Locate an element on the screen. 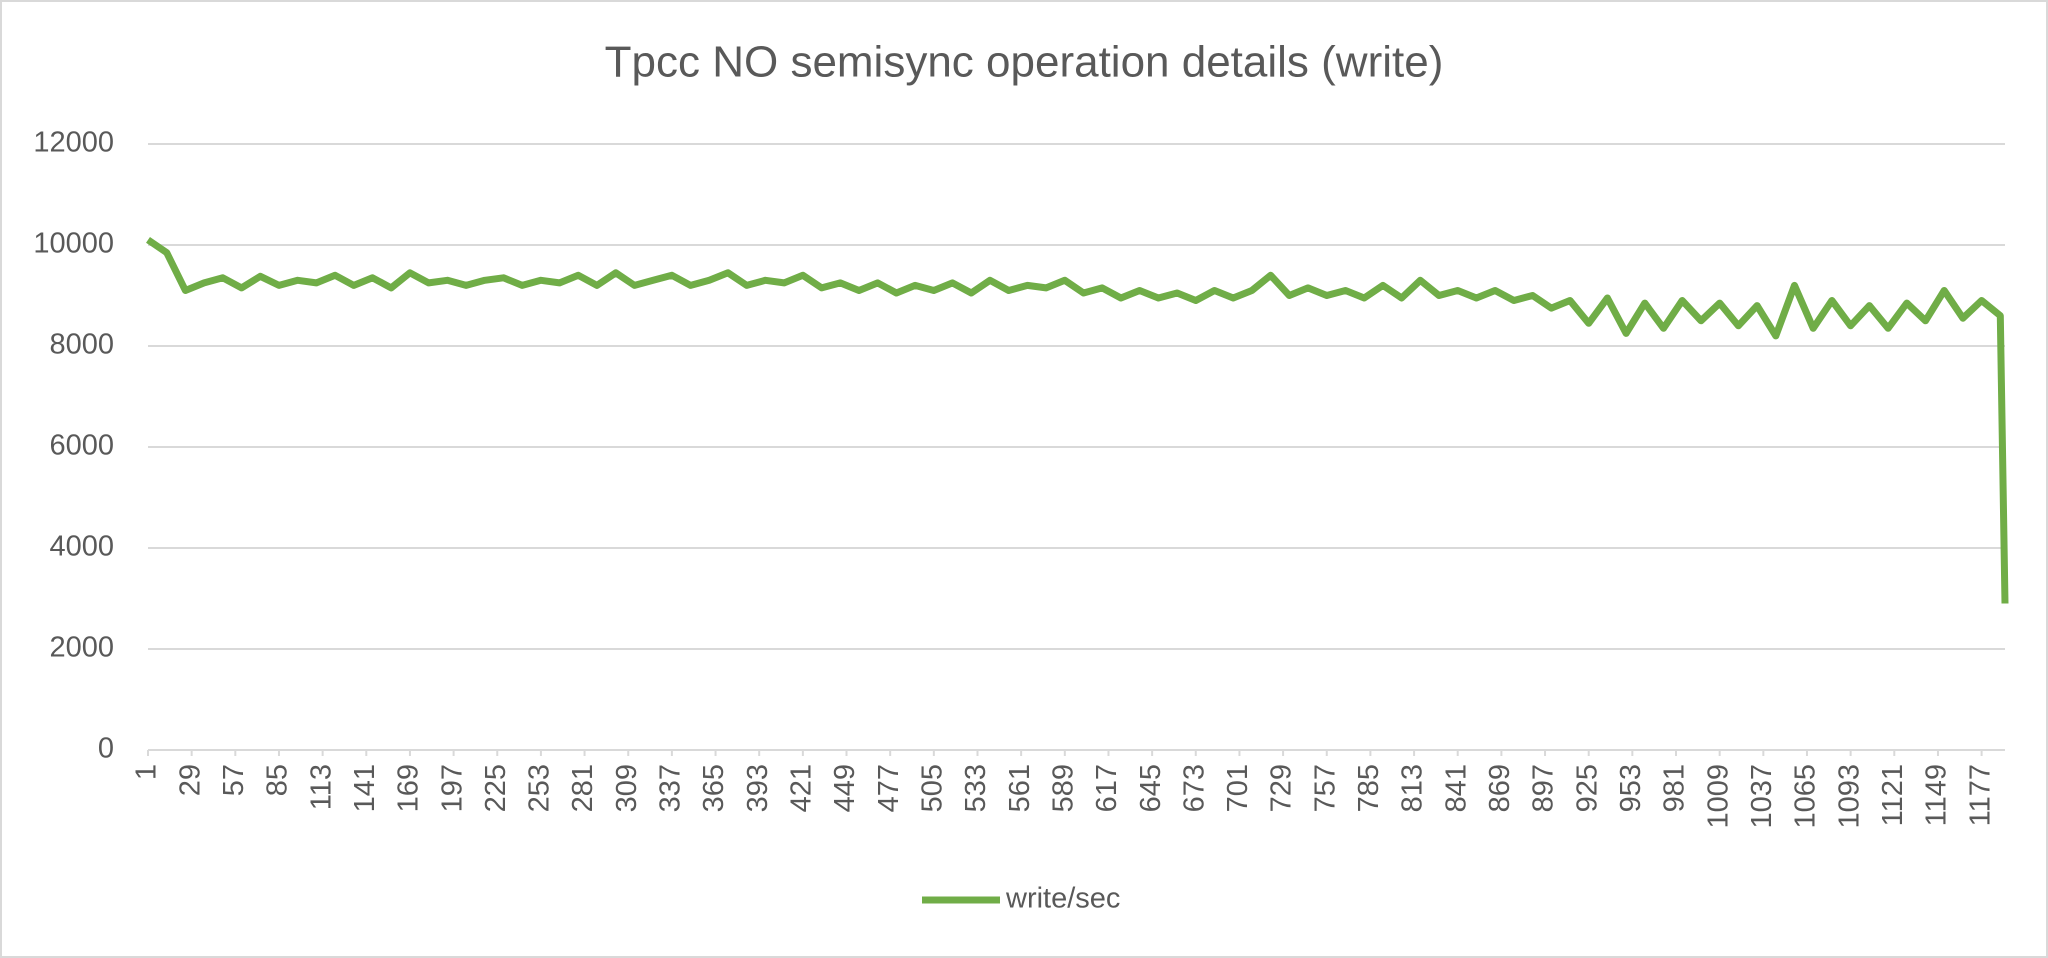 The height and width of the screenshot is (958, 2048). x-tick-label: 533 is located at coordinates (976, 788).